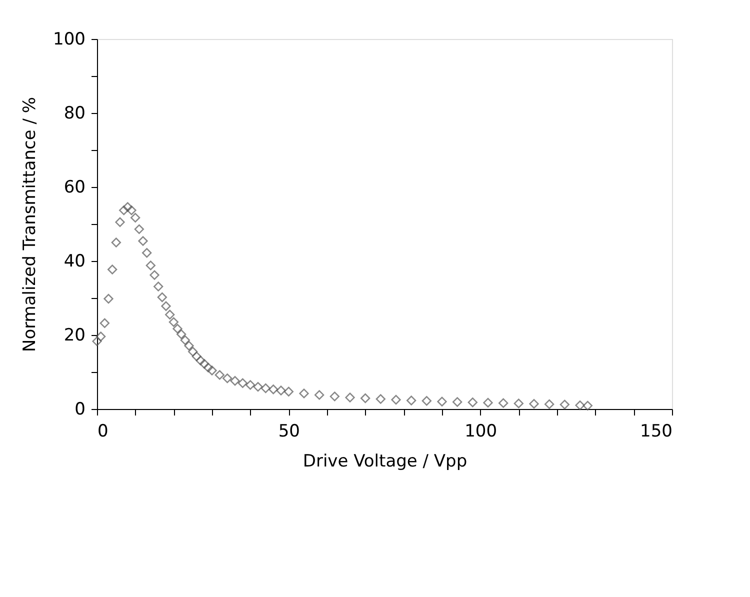 The image size is (750, 597). I want to click on x-tick-label: 50, so click(289, 432).